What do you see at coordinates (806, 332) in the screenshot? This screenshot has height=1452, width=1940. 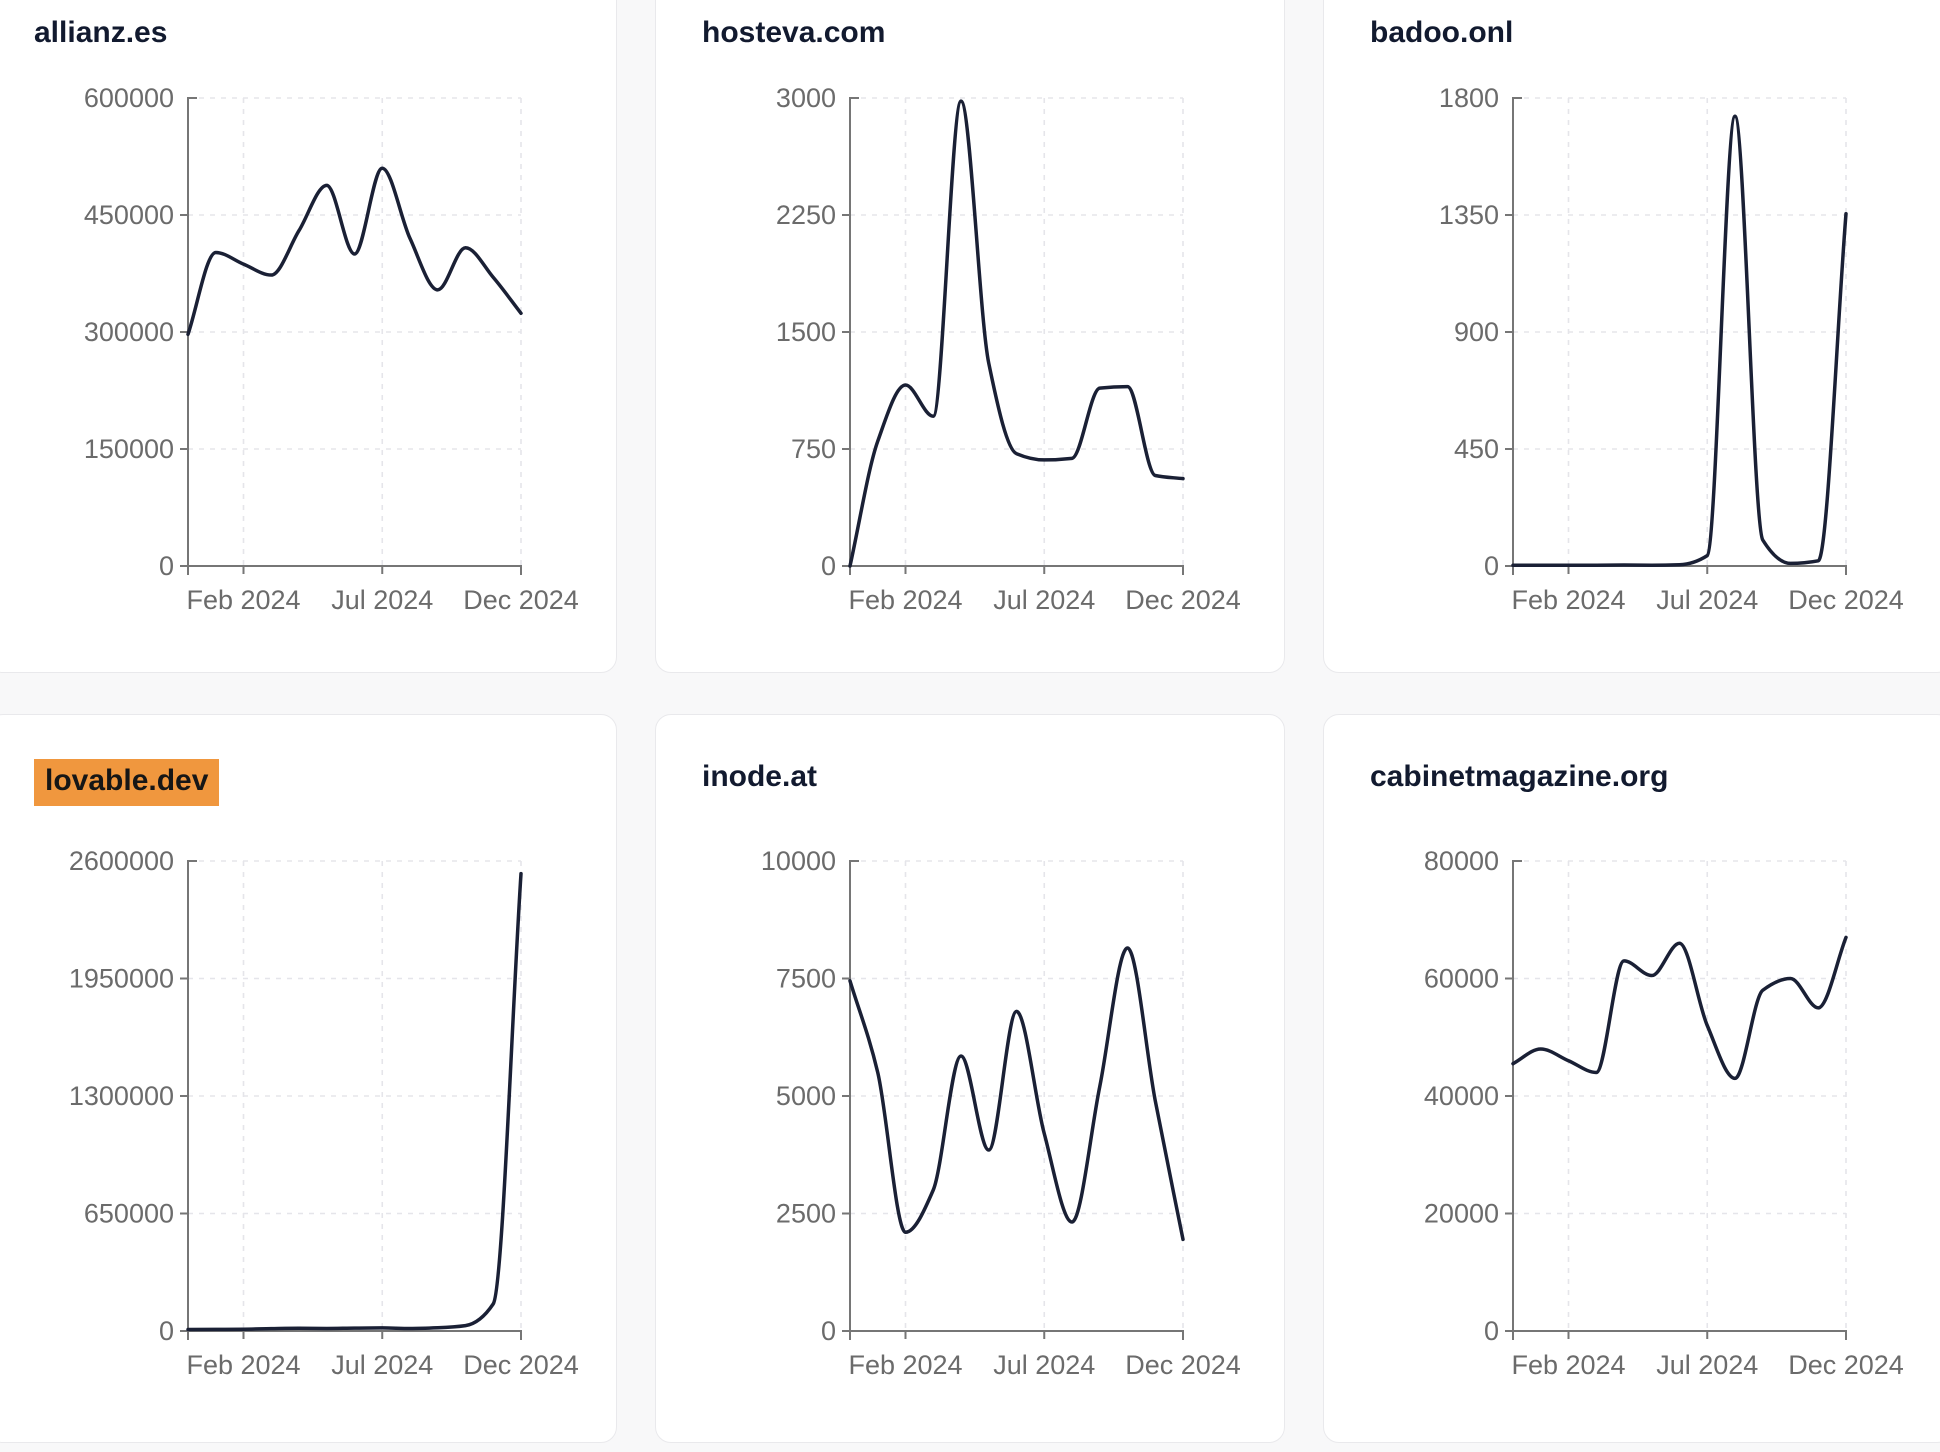 I see `y-tick-label: 1500` at bounding box center [806, 332].